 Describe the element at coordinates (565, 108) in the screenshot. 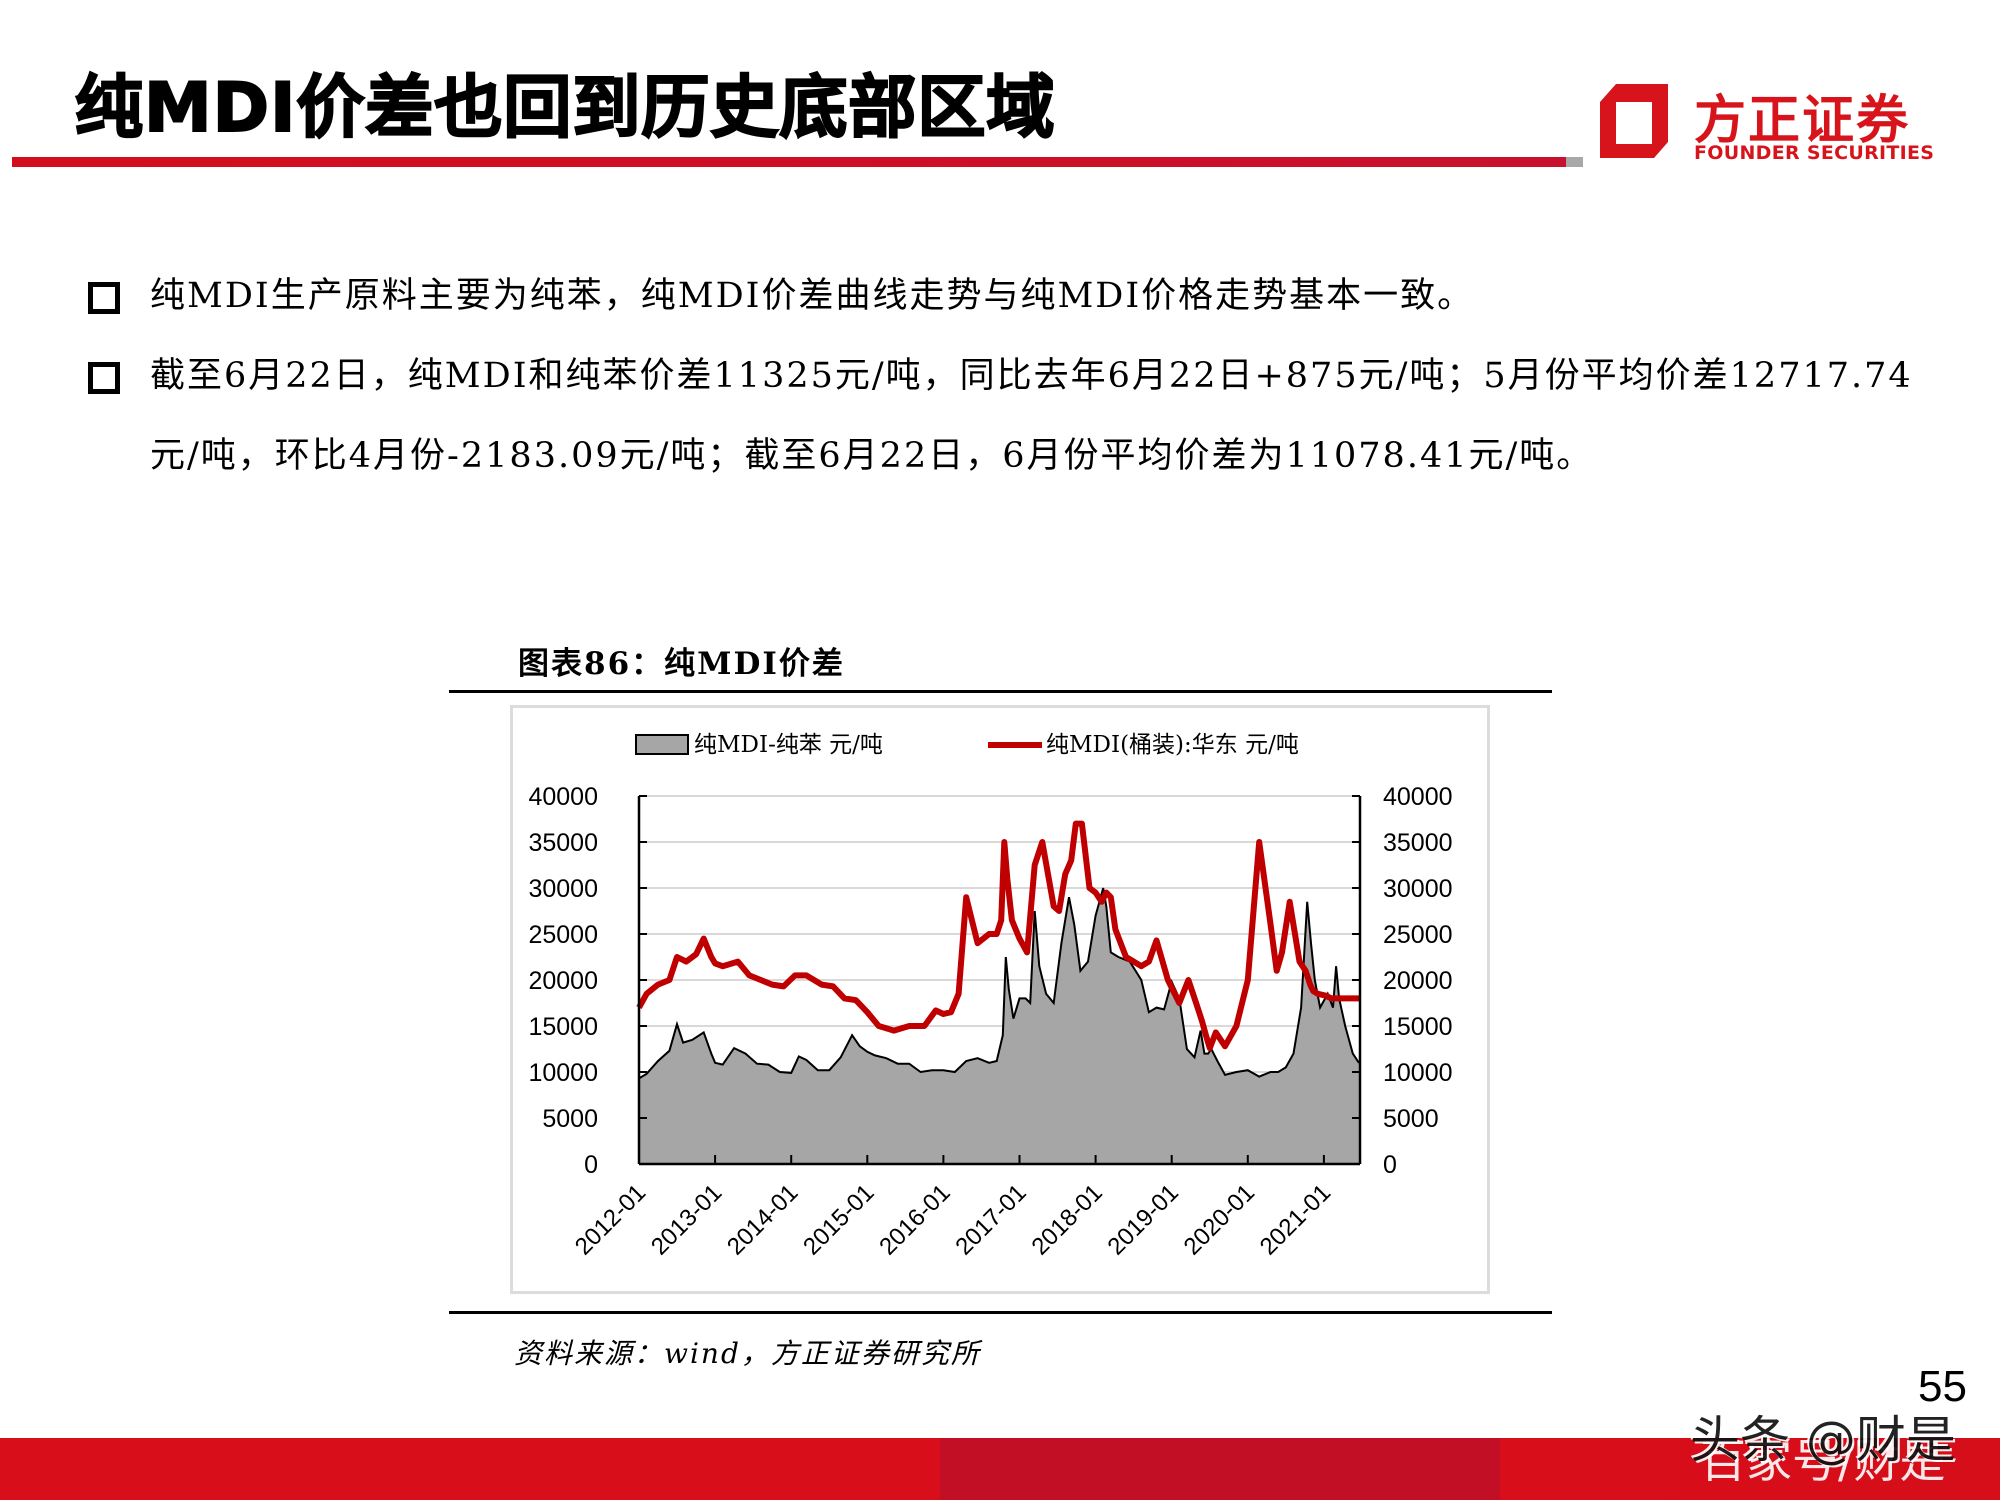

I see `page-title: 纯MDI价差也回到历史底部区域` at that location.